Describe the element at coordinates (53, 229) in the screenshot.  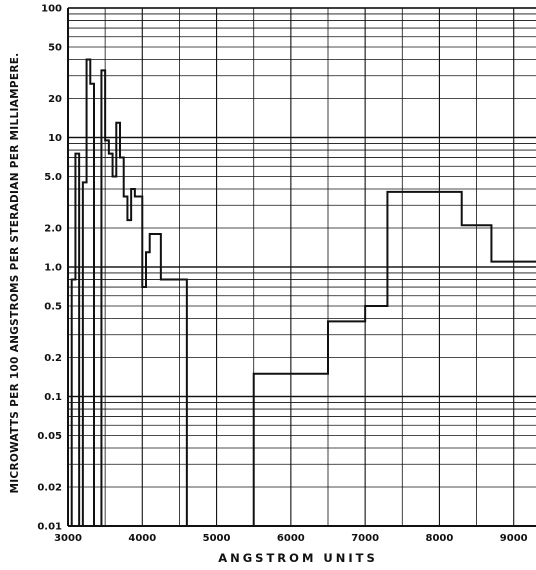
I see `y-tick-label: 2.0` at that location.